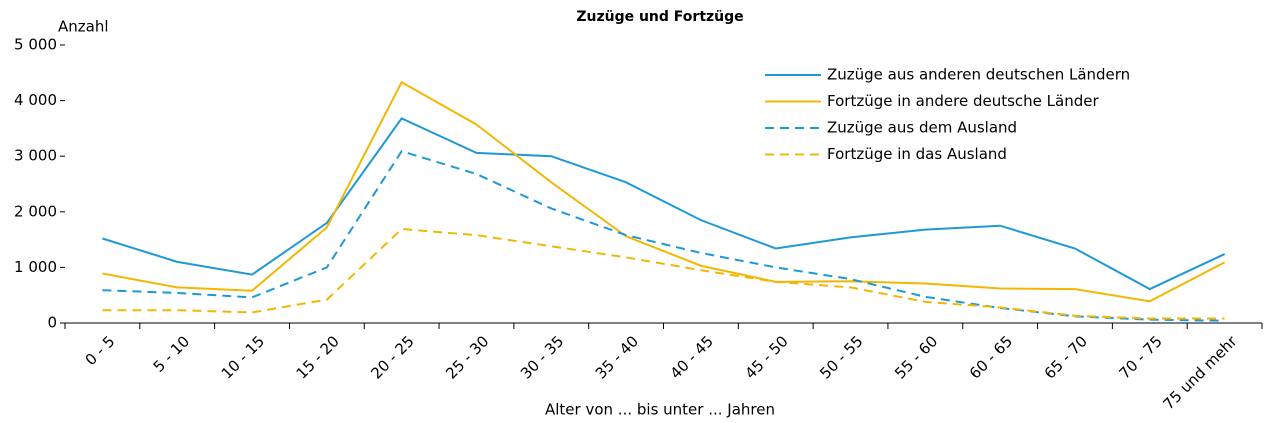 This screenshot has width=1269, height=423. Describe the element at coordinates (659, 17) in the screenshot. I see `chart-title: Zuzüge und Fortzüge` at that location.